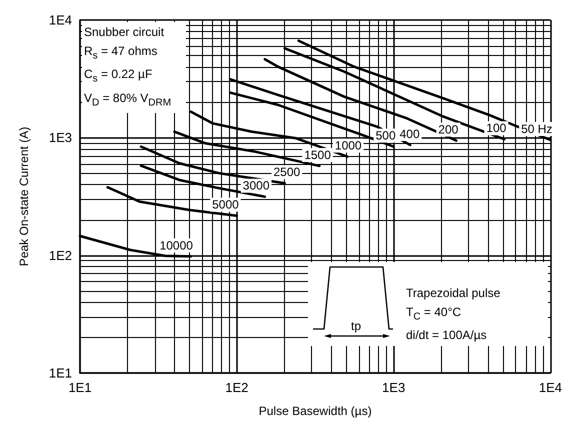  What do you see at coordinates (80, 387) in the screenshot?
I see `x-tick-label: 1E1` at bounding box center [80, 387].